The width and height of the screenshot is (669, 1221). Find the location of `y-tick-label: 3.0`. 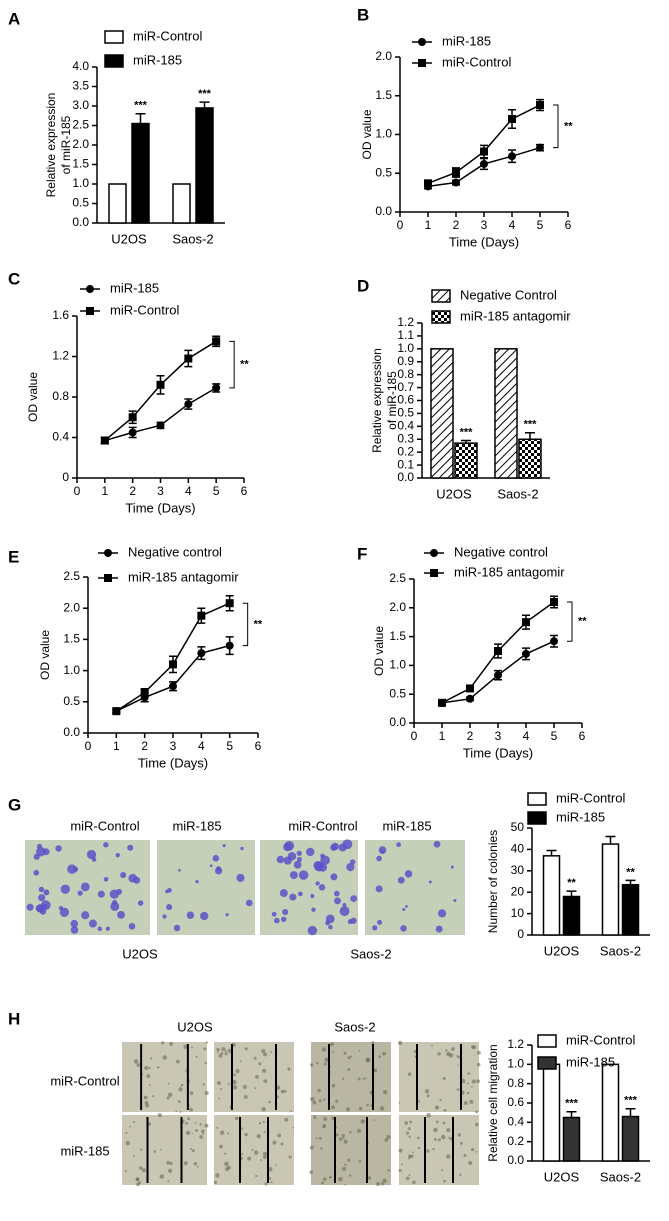

y-tick-label: 3.0 is located at coordinates (80, 105).